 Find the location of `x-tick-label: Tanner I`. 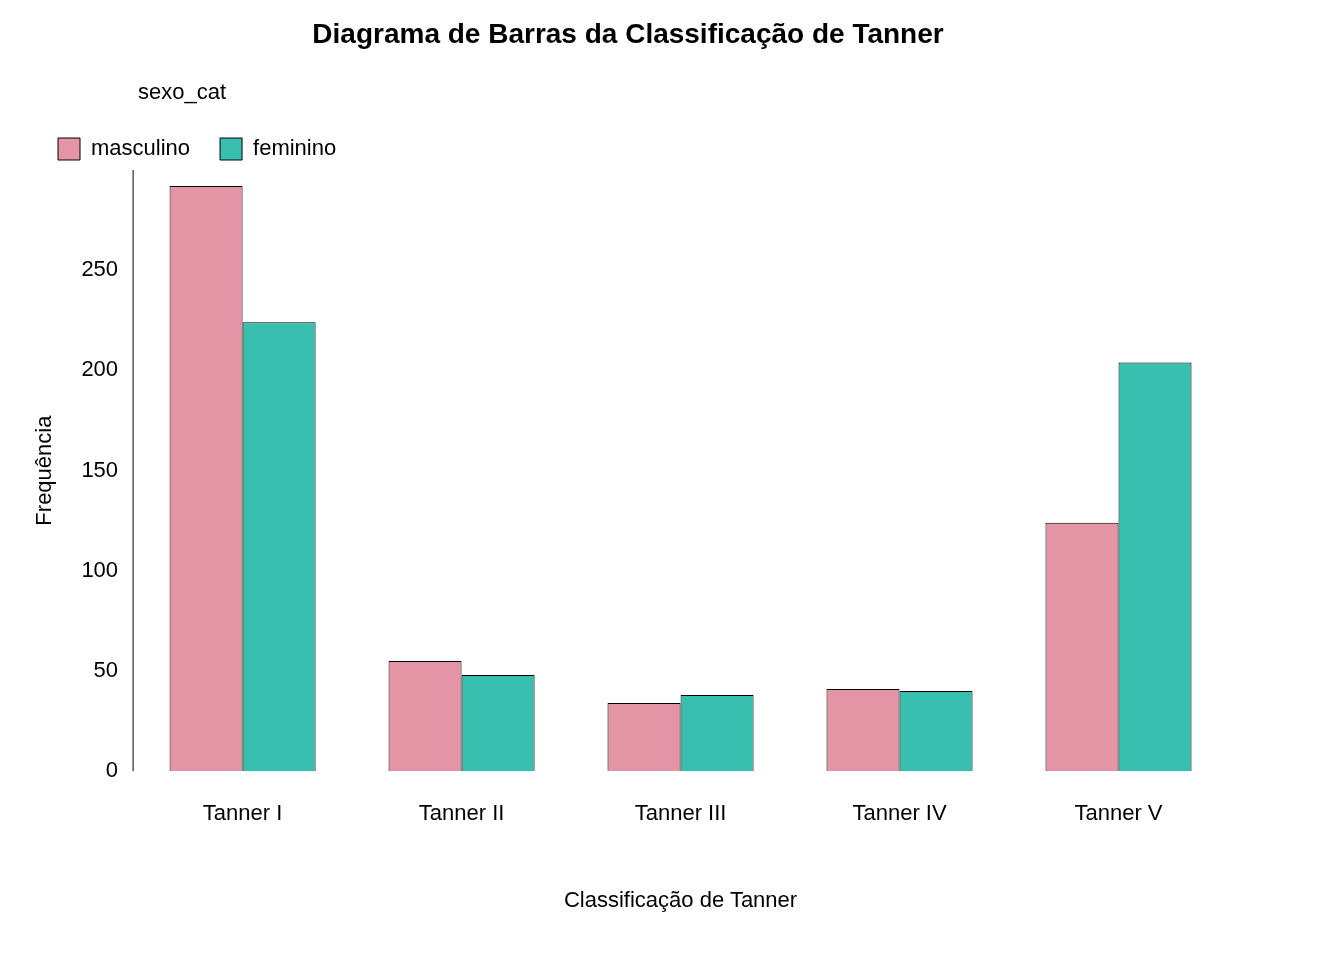

x-tick-label: Tanner I is located at coordinates (242, 813).